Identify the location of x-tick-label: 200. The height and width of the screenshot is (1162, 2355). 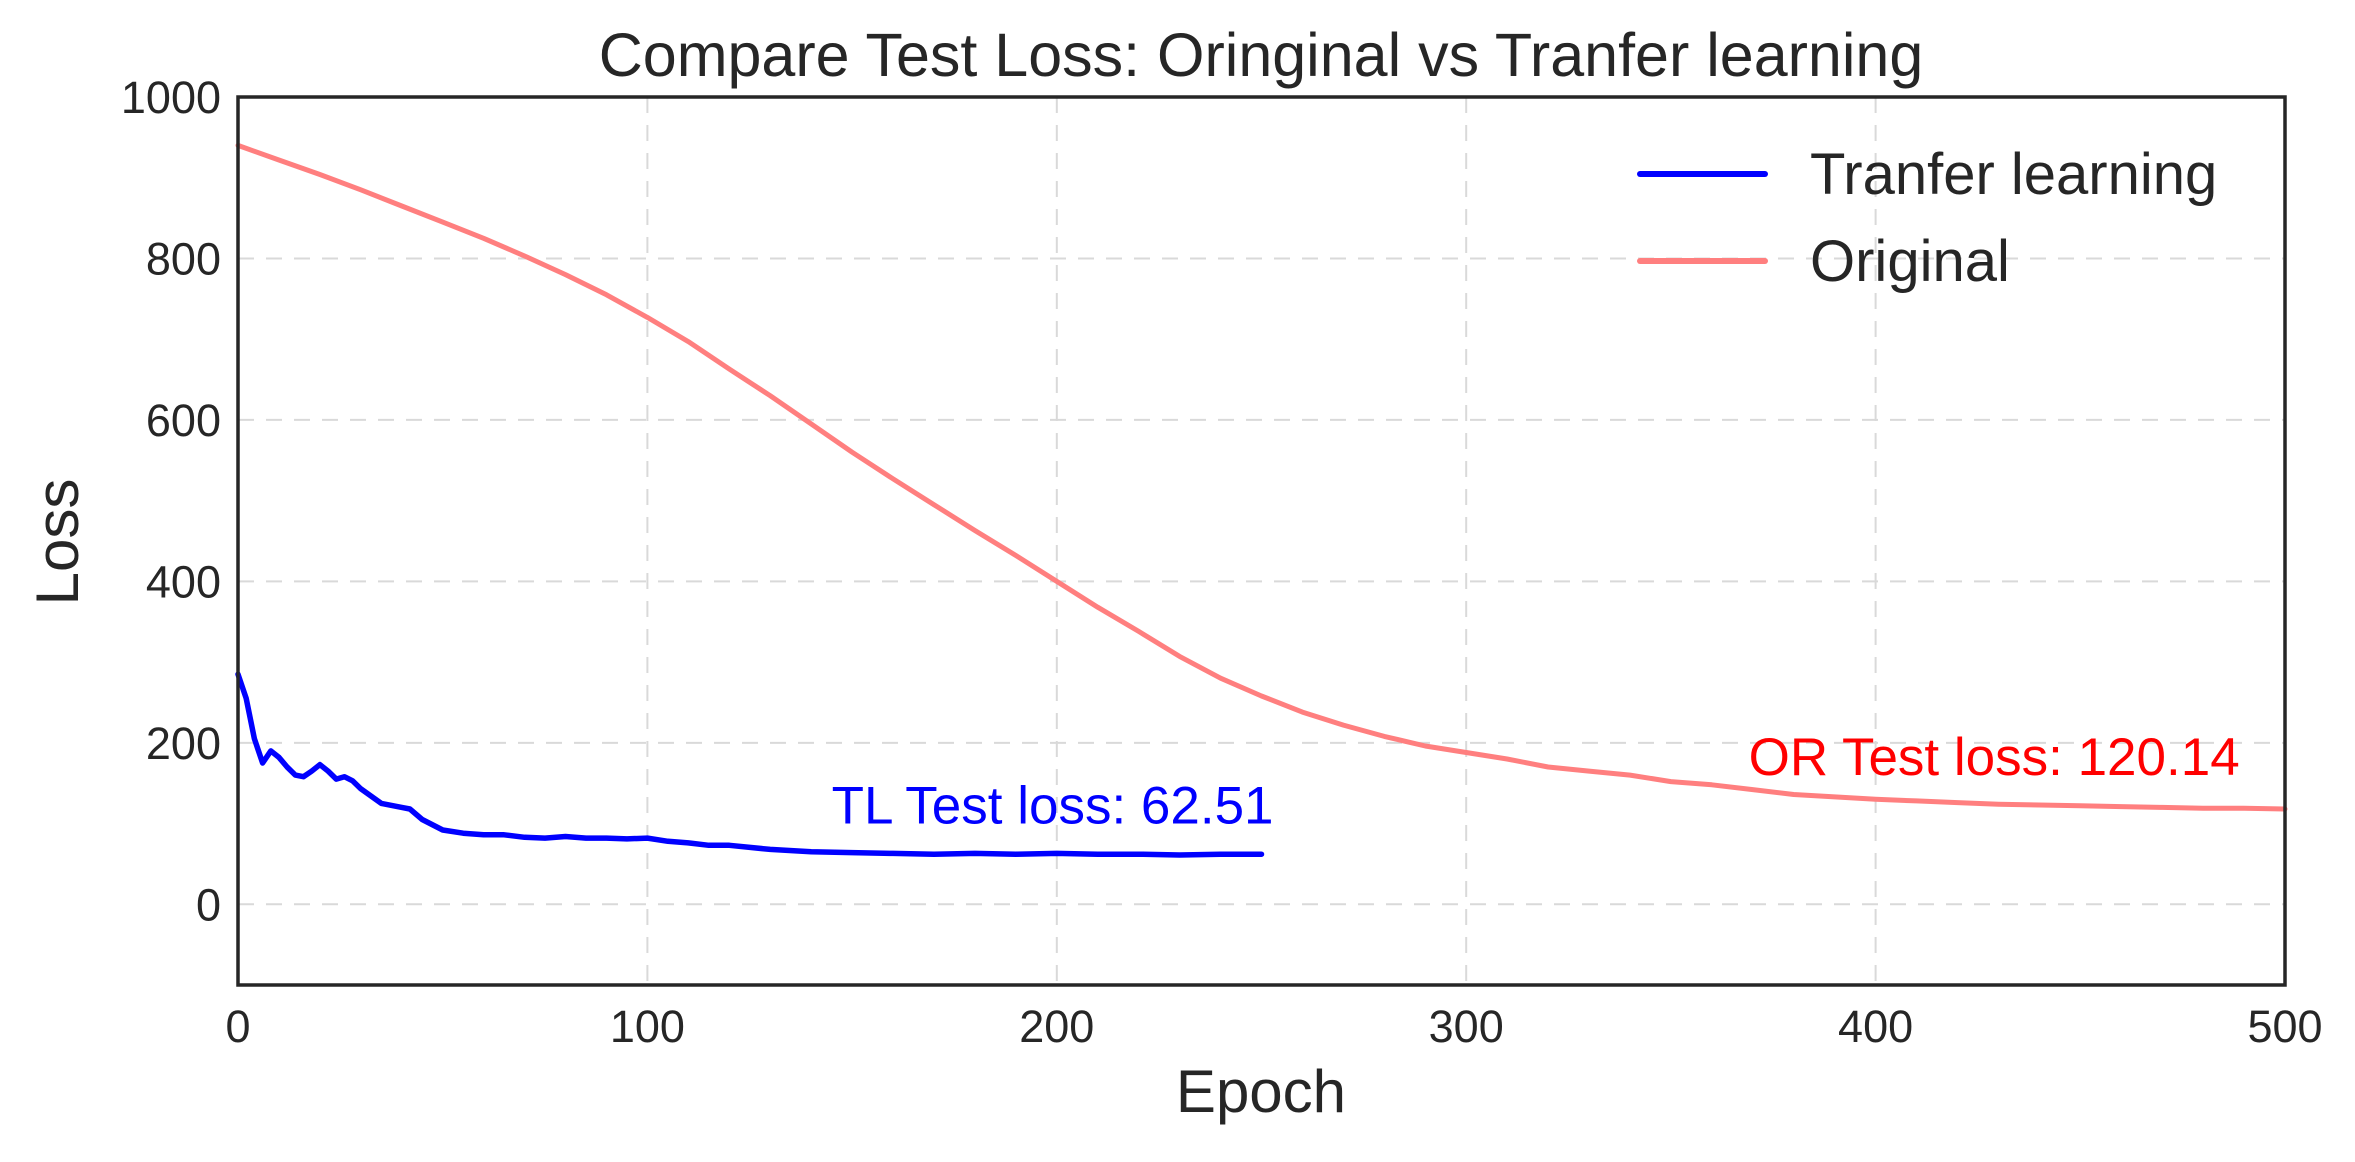
(1056, 1026).